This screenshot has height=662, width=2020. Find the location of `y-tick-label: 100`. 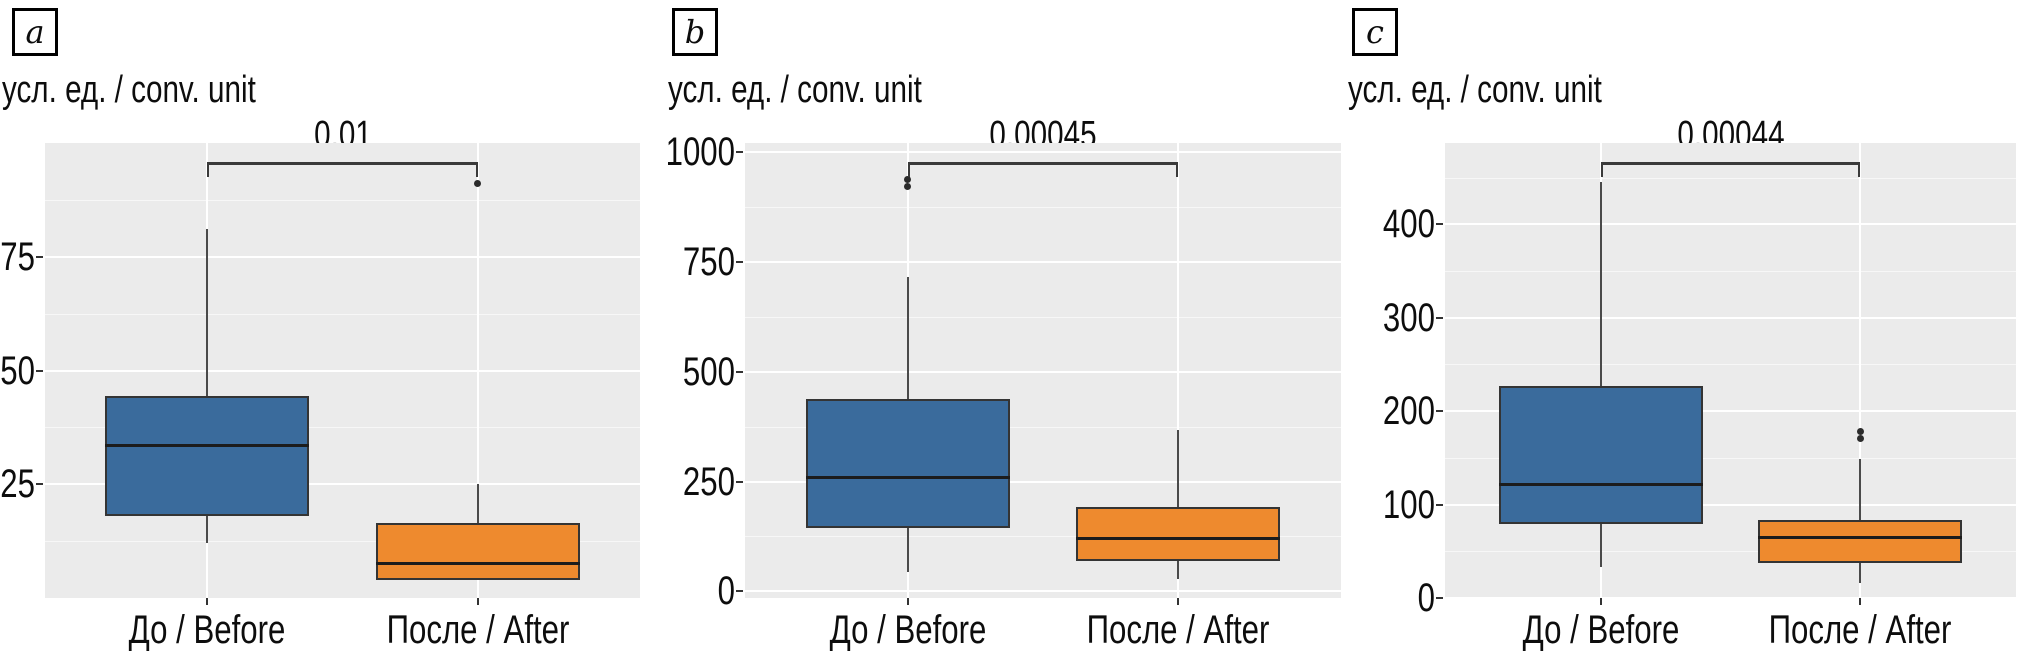

y-tick-label: 100 is located at coordinates (1408, 504).